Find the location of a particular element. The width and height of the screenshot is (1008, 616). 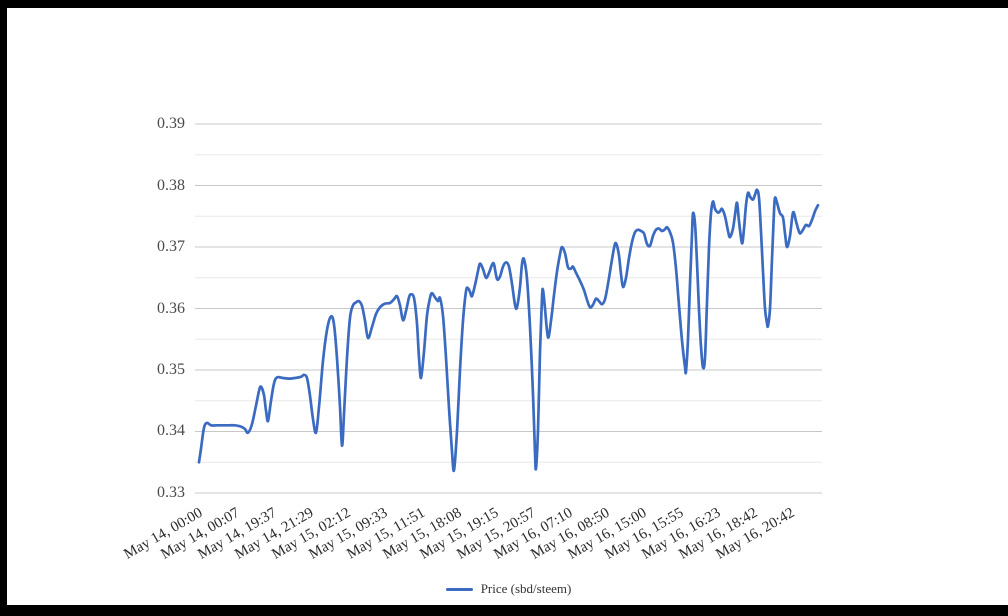

y-axis-tick-label: 0.37 is located at coordinates (171, 246).